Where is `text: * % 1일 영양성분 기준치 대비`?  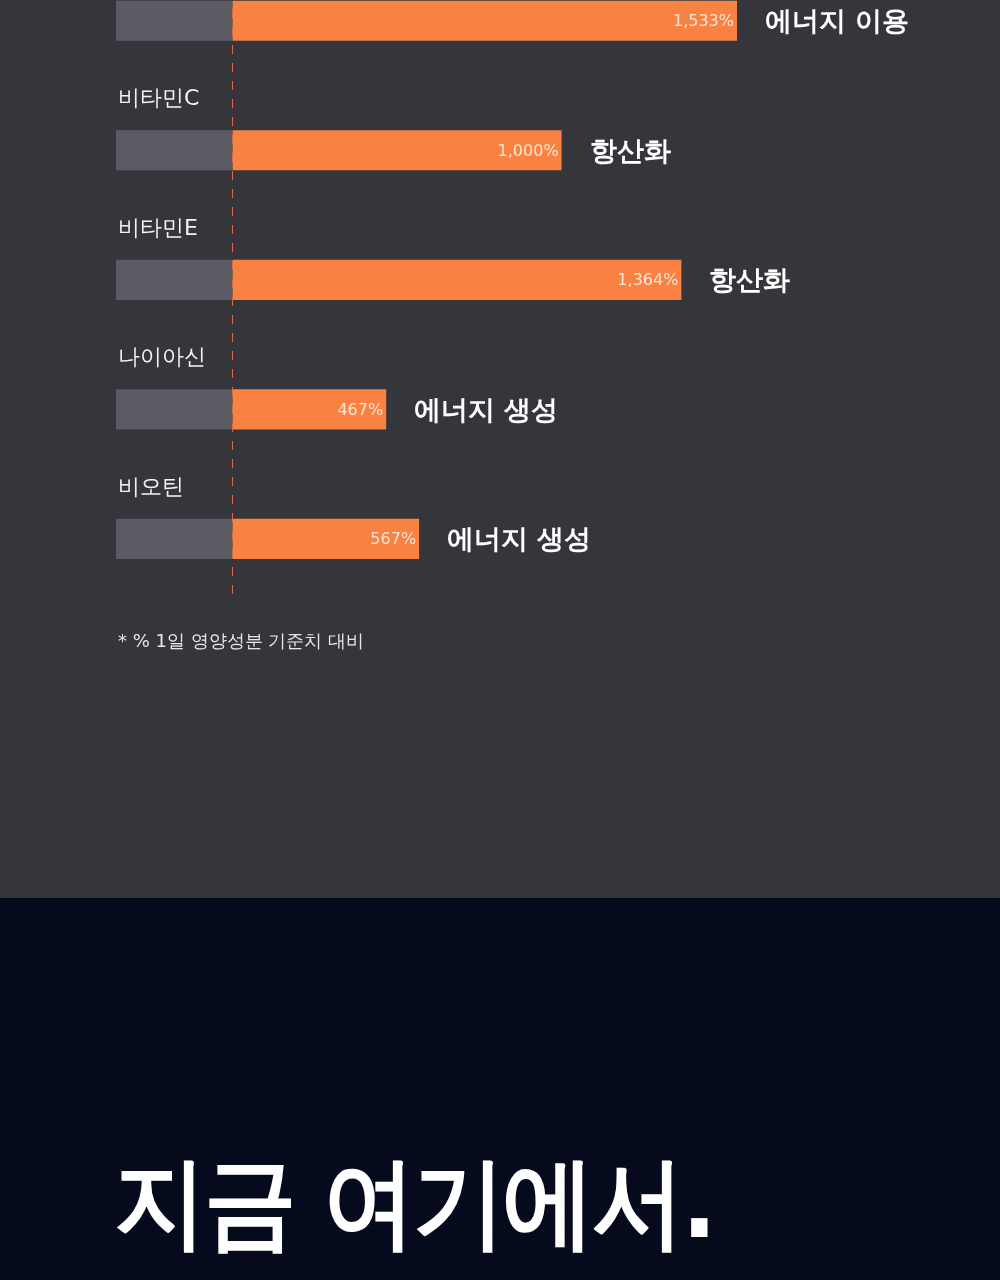 text: * % 1일 영양성분 기준치 대비 is located at coordinates (241, 640).